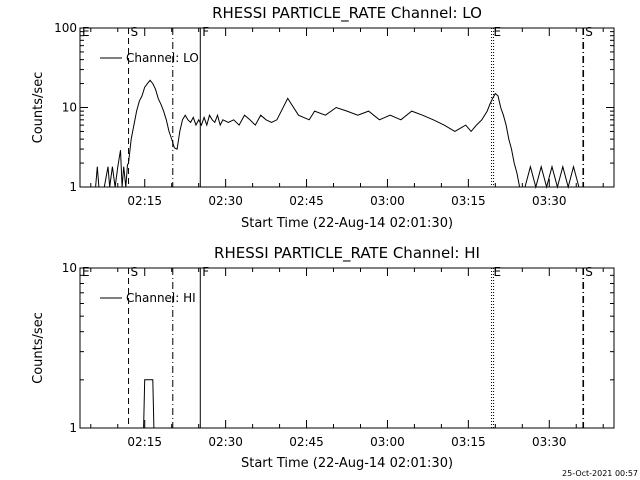  Describe the element at coordinates (347, 253) in the screenshot. I see `chart-title: RHESSI PARTICLE_RATE Channel: HI` at that location.